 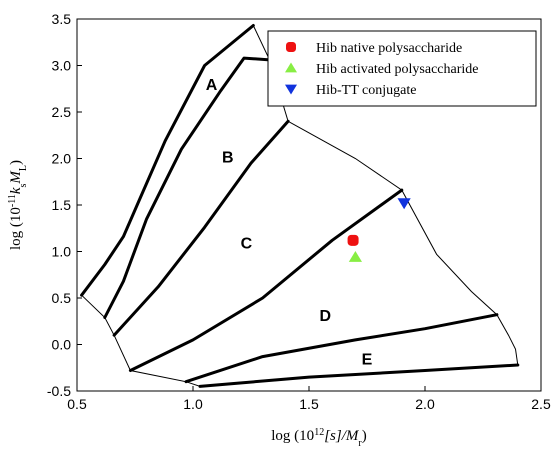 I want to click on legend-label-1: Hib native polysaccharide, so click(x=389, y=48).